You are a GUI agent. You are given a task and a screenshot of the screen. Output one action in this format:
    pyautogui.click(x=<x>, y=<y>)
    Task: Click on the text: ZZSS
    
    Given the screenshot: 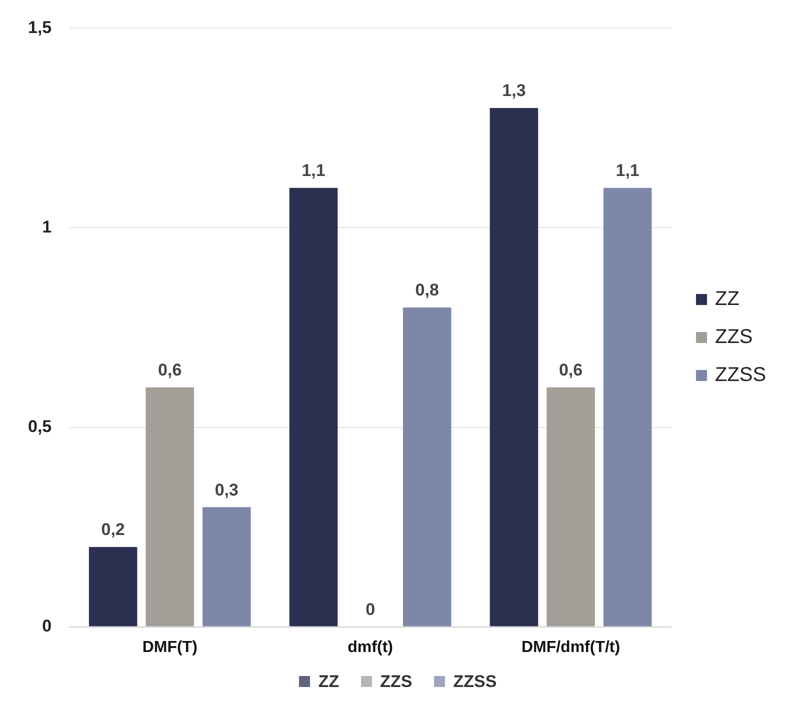 What is the action you would take?
    pyautogui.click(x=740, y=375)
    